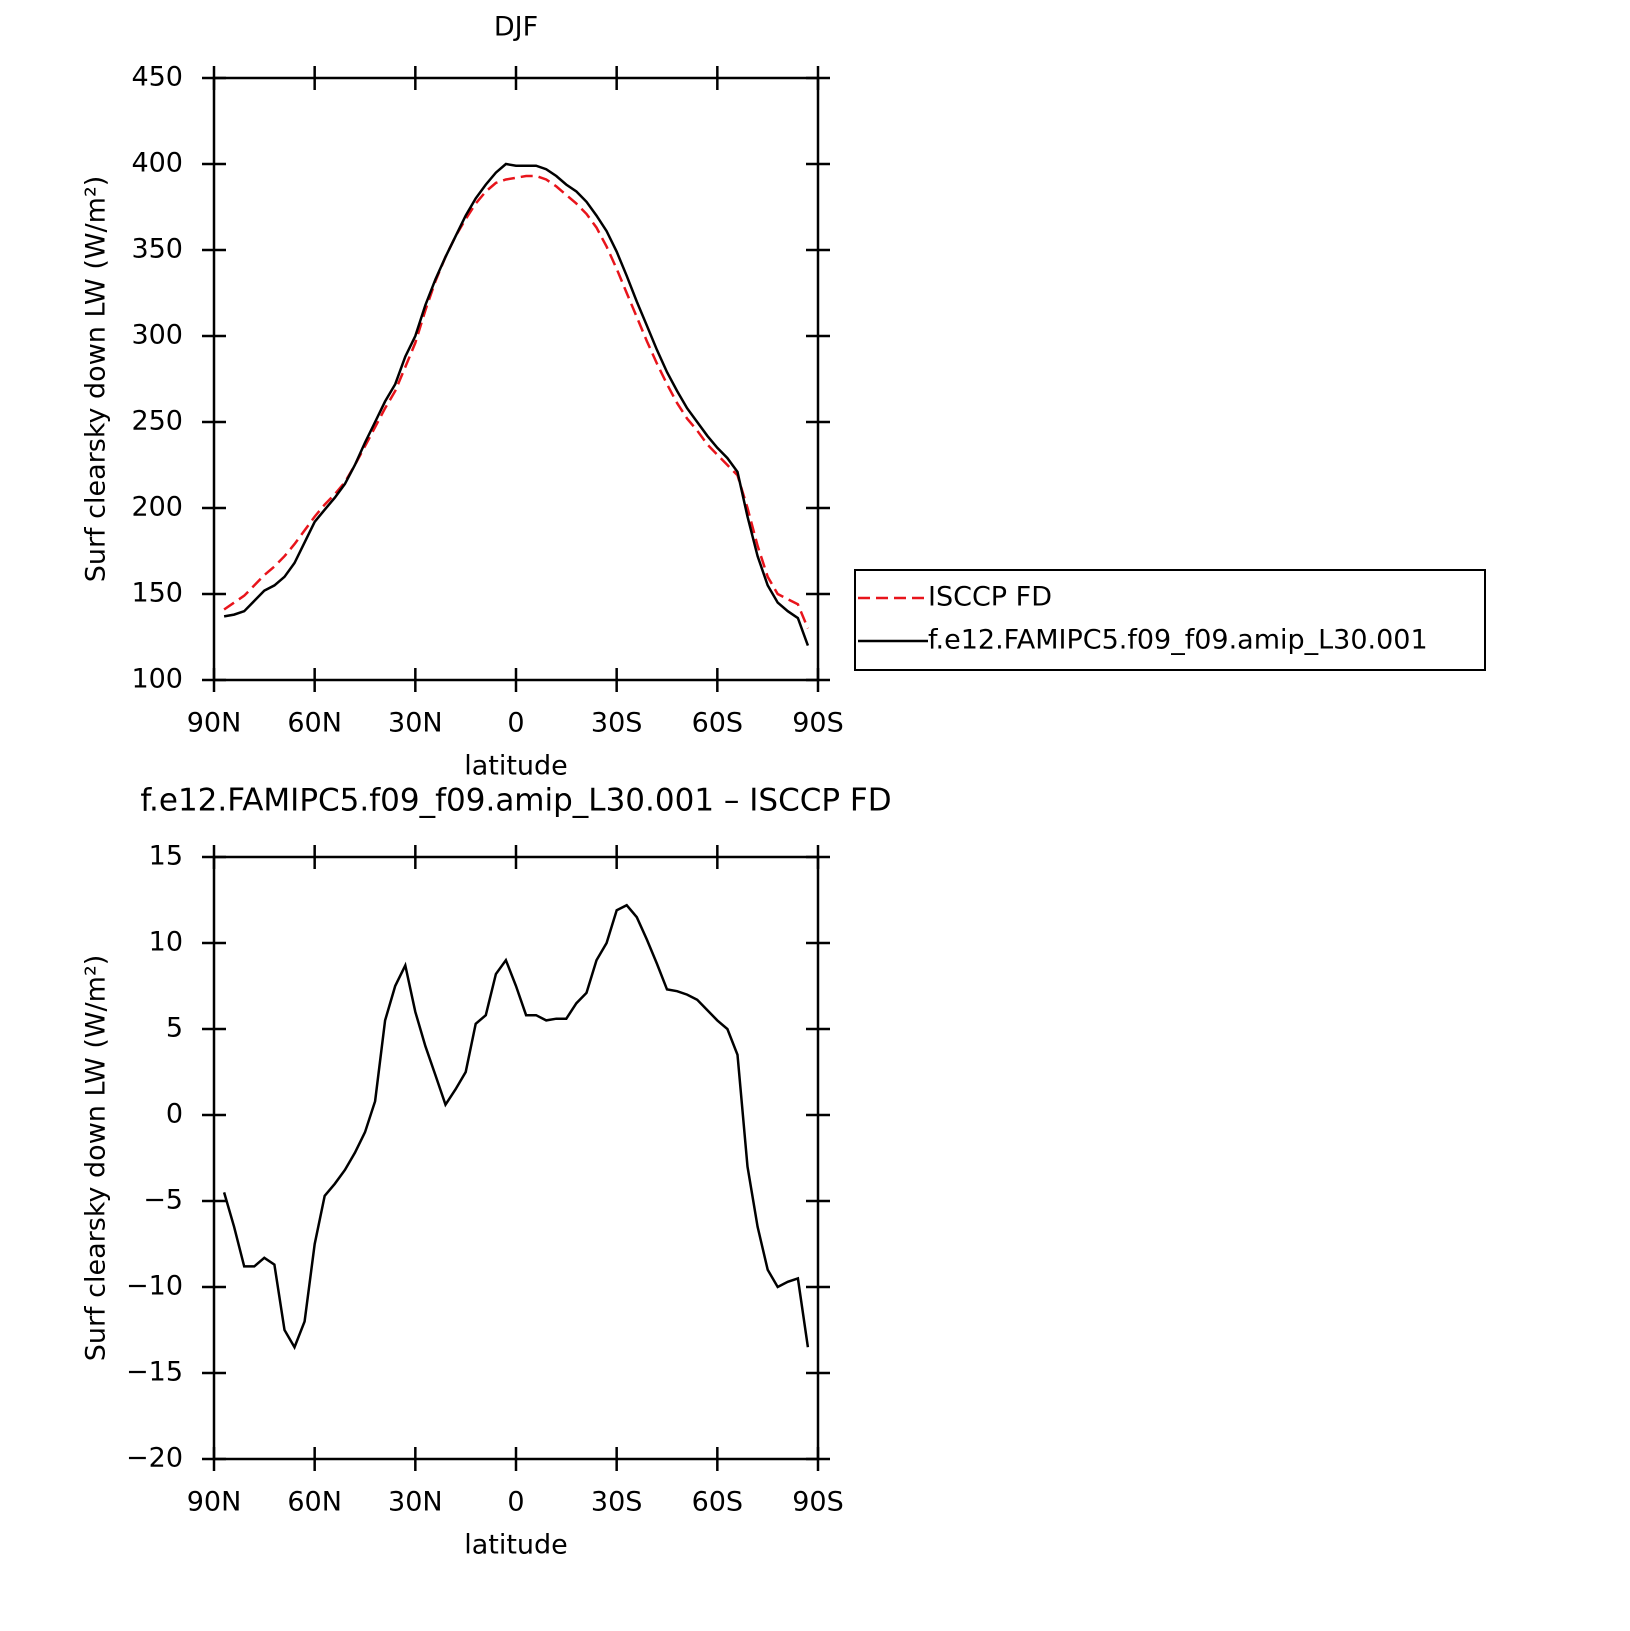 The image size is (1630, 1631). What do you see at coordinates (157, 335) in the screenshot?
I see `y-tick-label: 300` at bounding box center [157, 335].